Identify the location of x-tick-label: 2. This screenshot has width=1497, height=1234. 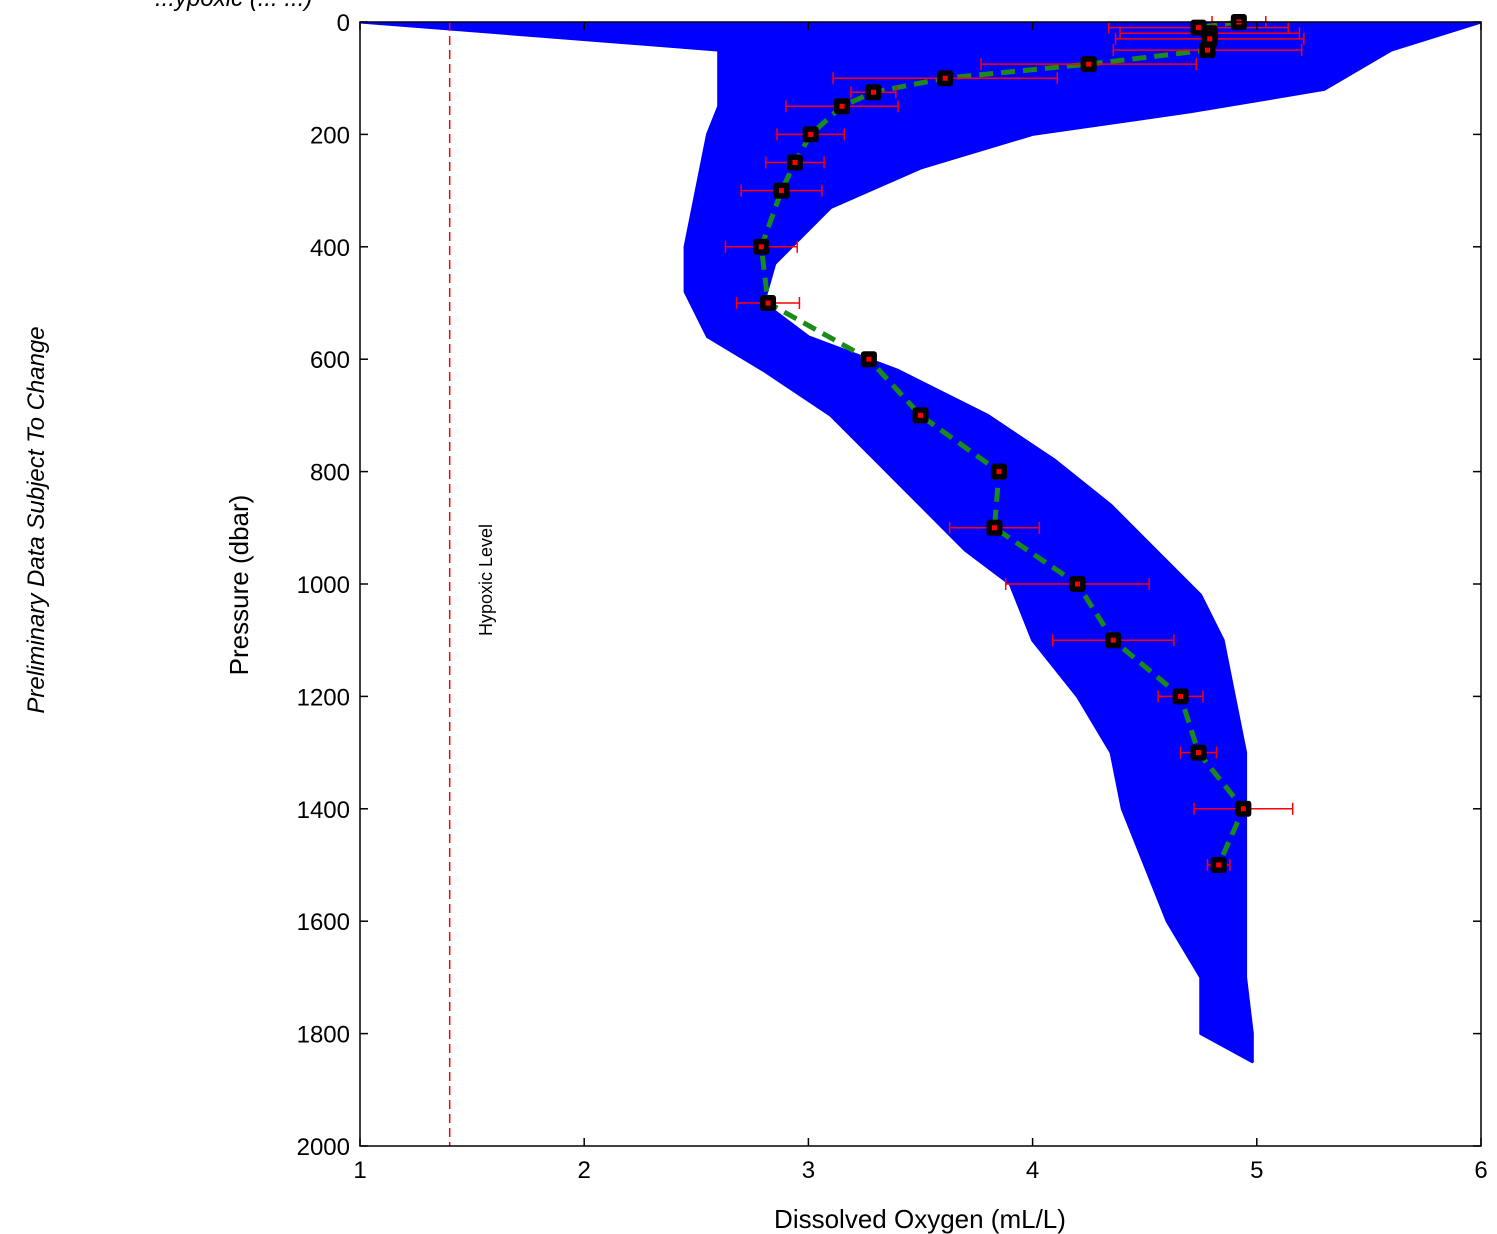
(584, 1170).